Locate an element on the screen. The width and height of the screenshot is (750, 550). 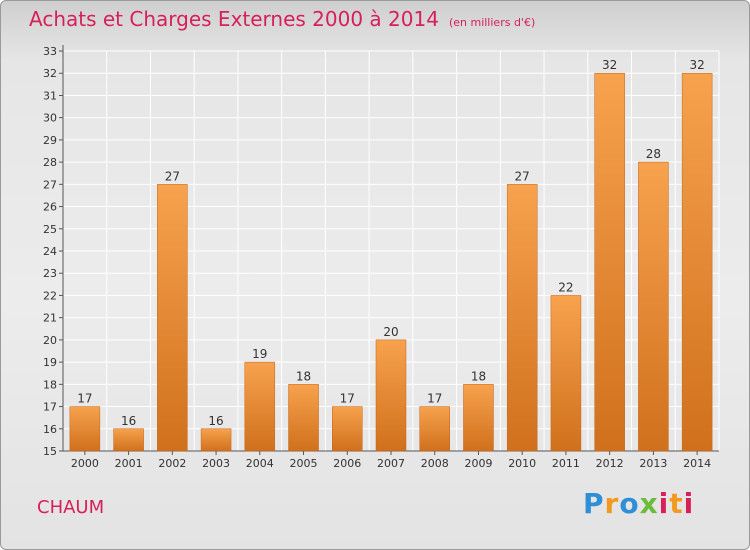
y-tick-label: 21 is located at coordinates (50, 318).